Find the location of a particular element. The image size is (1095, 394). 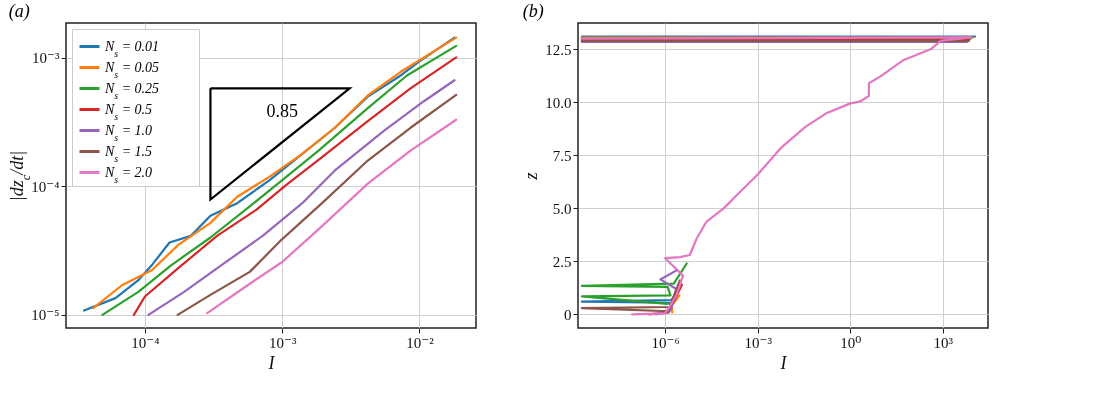

legend-label: N$_{s}$ = 1.0 is located at coordinates (128, 132).